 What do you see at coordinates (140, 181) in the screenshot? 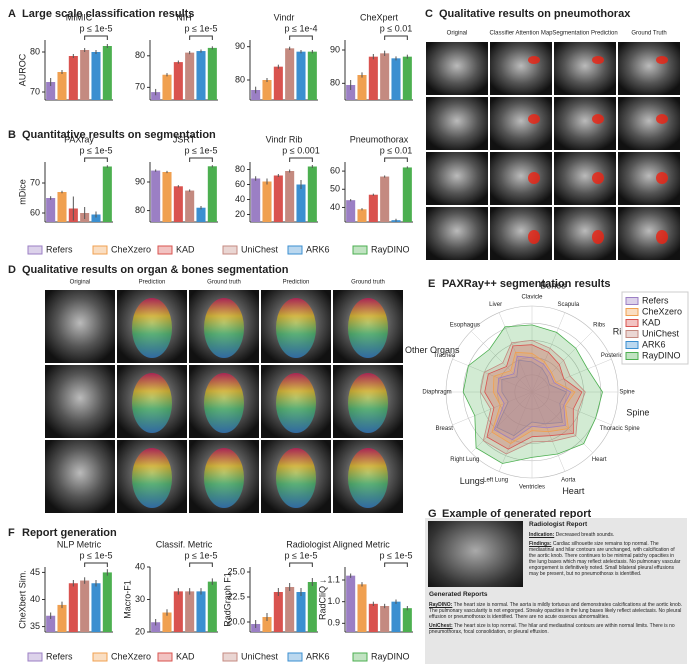
I see `y-tick-label: 90` at bounding box center [140, 181].